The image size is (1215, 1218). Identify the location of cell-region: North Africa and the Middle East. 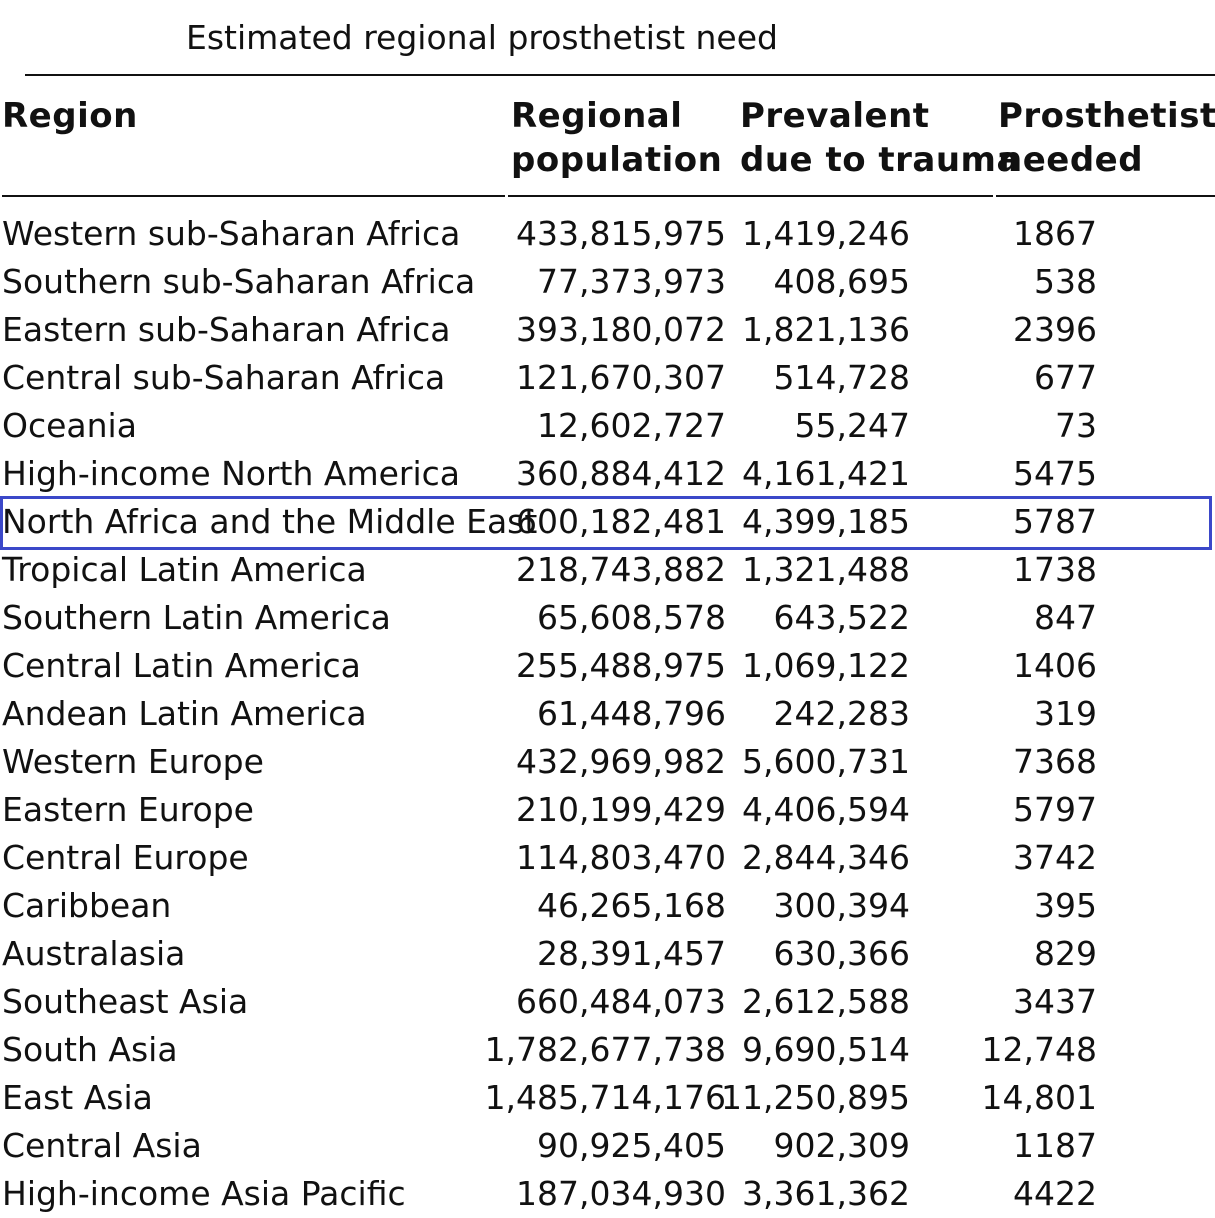
(270, 521).